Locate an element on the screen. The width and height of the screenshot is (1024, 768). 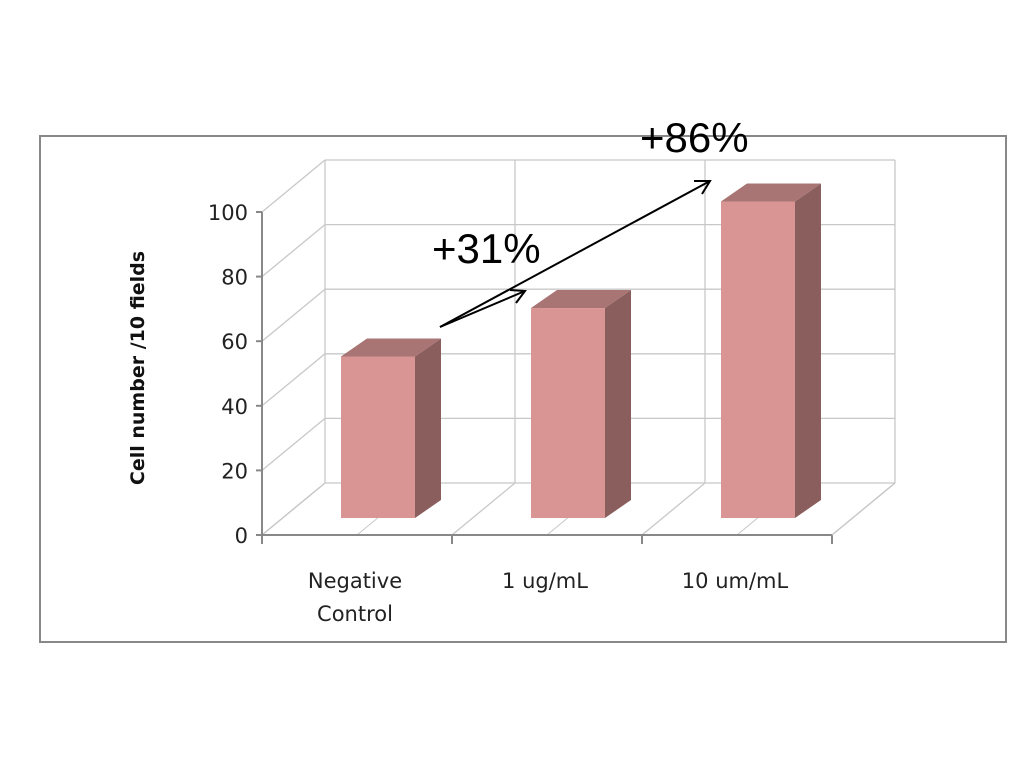
annotation-86: +86% is located at coordinates (694, 137).